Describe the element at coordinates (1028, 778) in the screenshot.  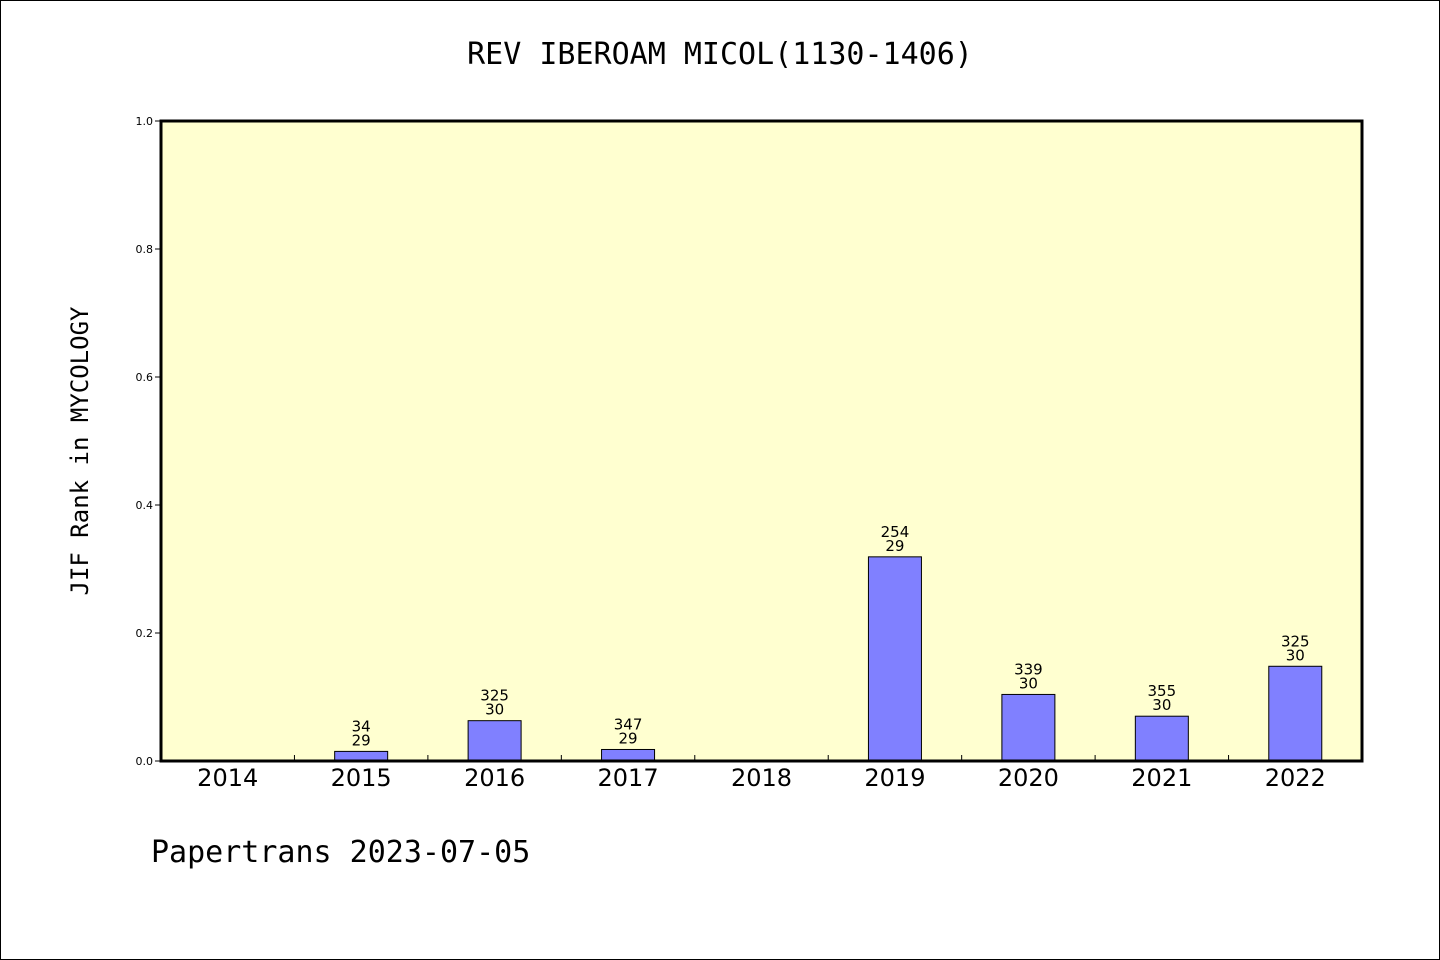
I see `x-tick-label: 2020` at that location.